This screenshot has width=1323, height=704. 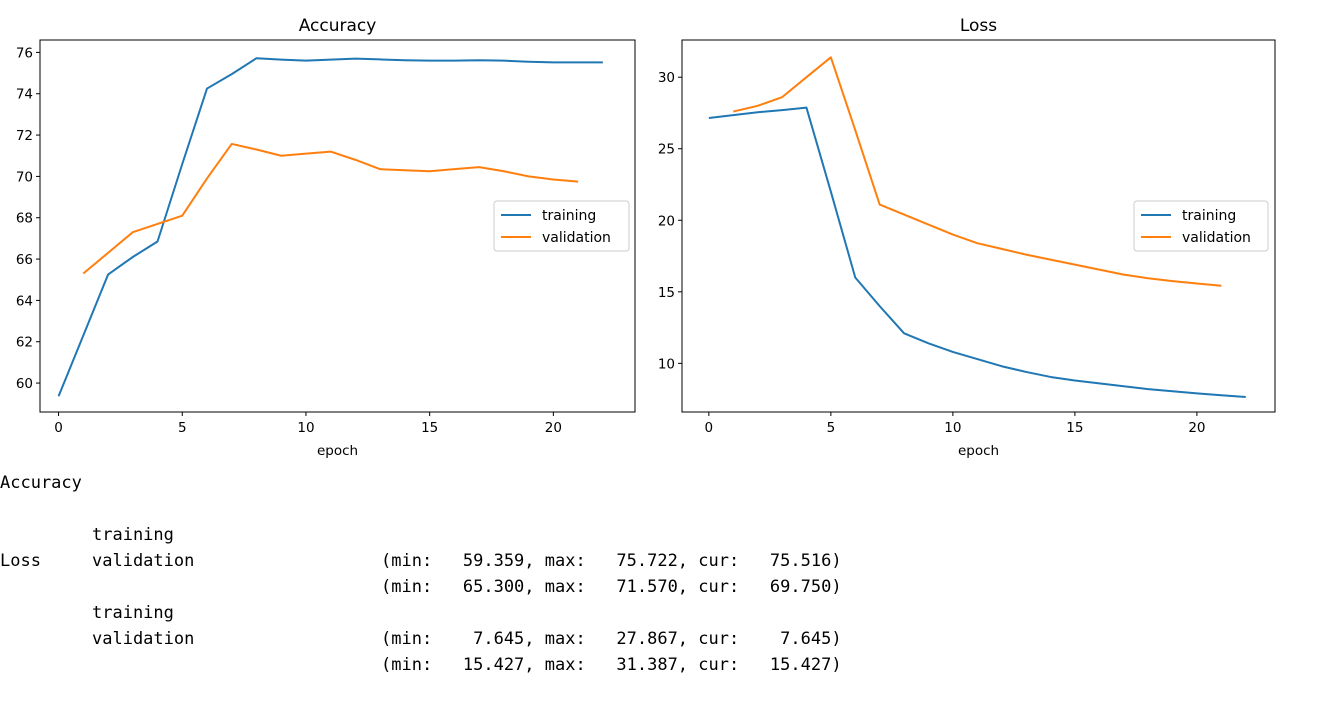 I want to click on y-tick-label: 64, so click(x=24, y=301).